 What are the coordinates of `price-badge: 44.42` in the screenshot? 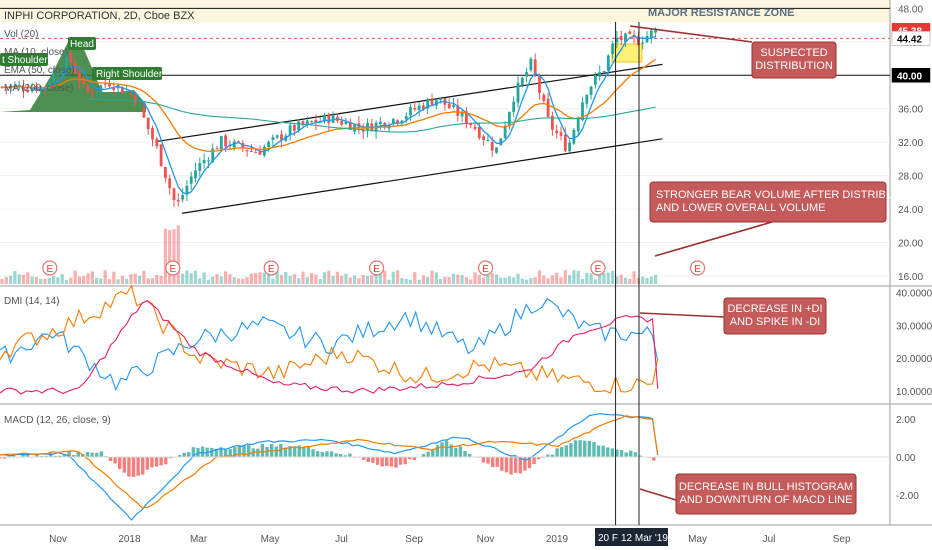 It's located at (911, 38).